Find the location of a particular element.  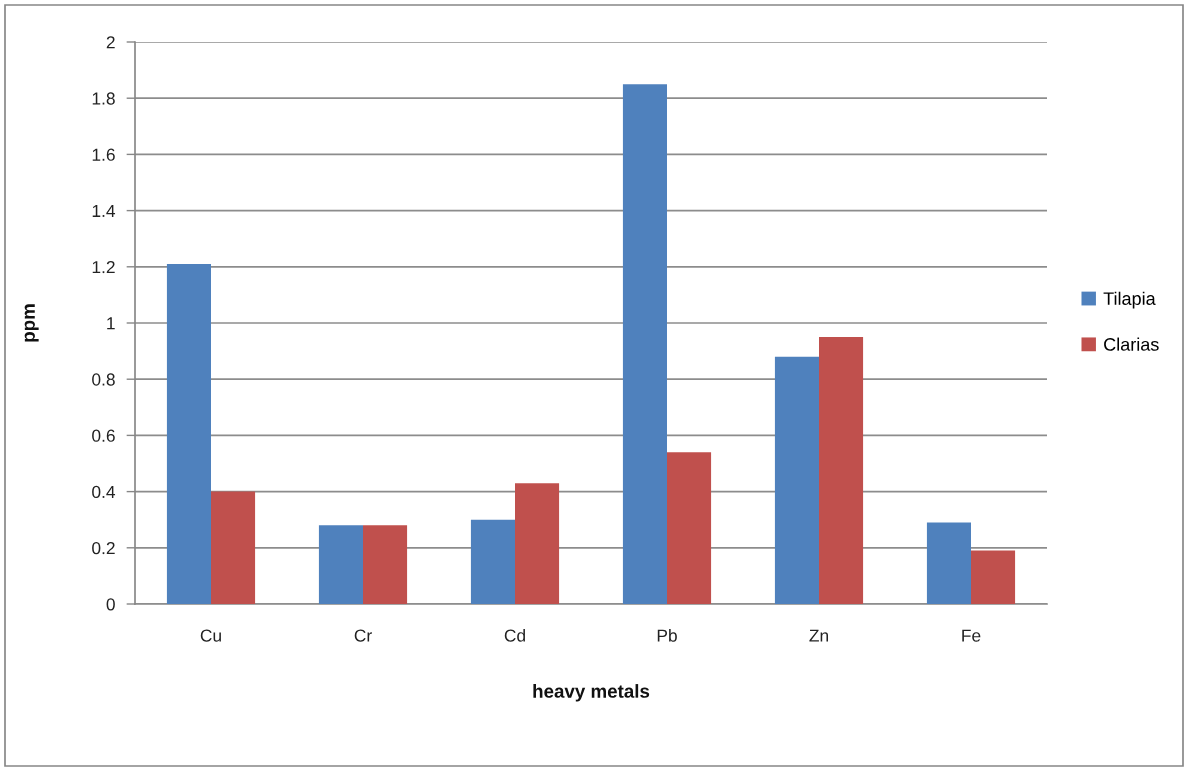

x-axis-title: heavy metals is located at coordinates (591, 693).